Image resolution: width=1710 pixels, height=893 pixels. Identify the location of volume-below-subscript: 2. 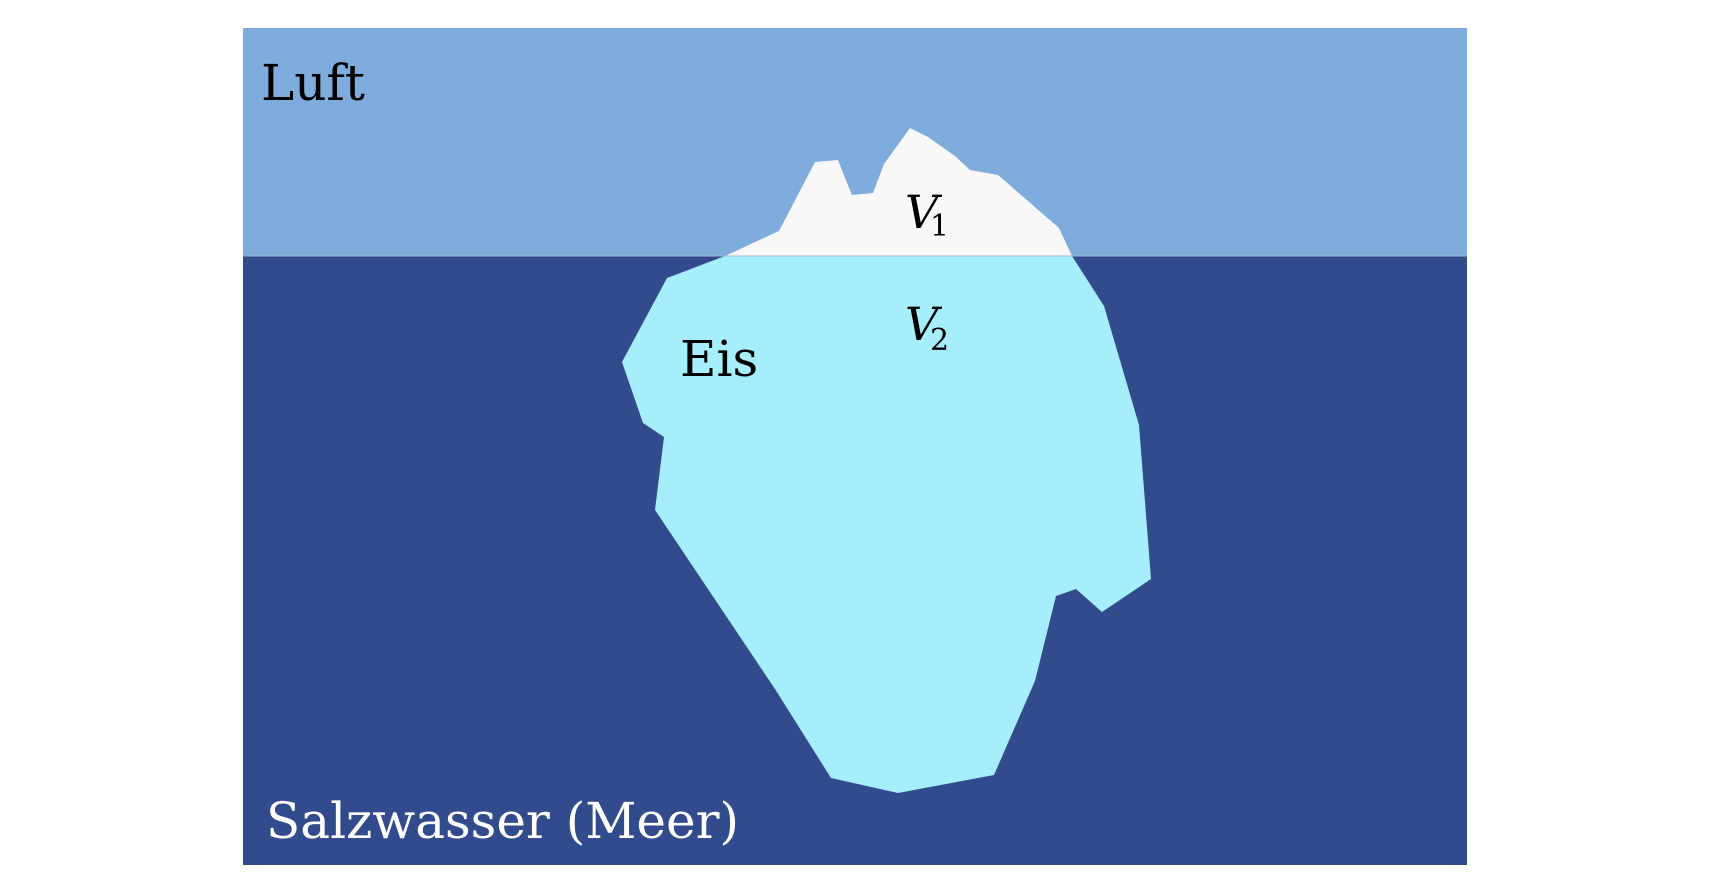
(939, 340).